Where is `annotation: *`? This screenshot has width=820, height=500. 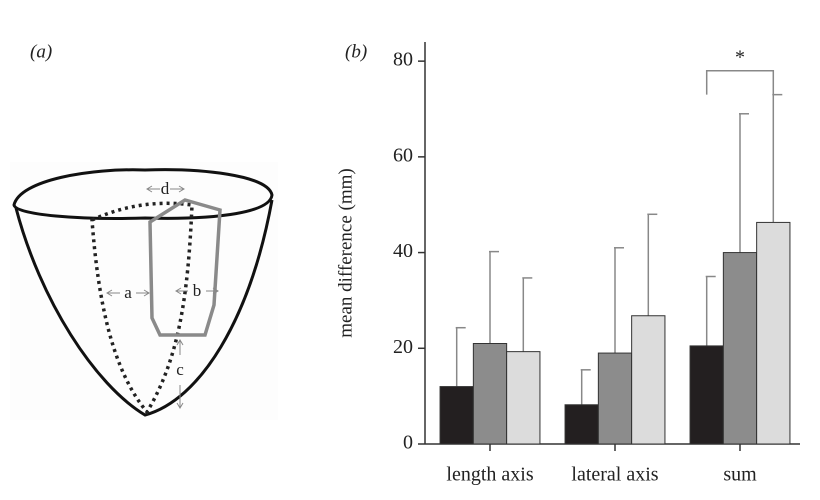
annotation: * is located at coordinates (740, 57).